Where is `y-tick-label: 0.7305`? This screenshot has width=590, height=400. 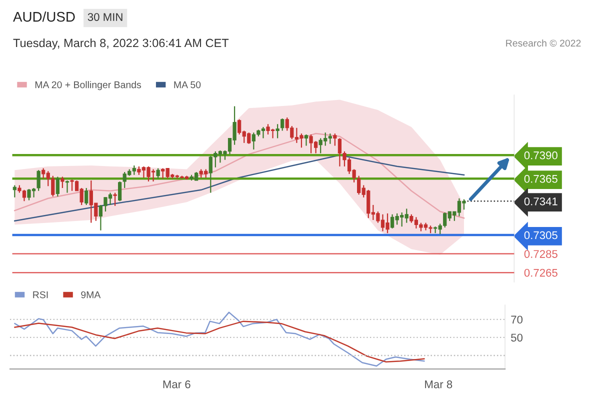 y-tick-label: 0.7305 is located at coordinates (541, 235).